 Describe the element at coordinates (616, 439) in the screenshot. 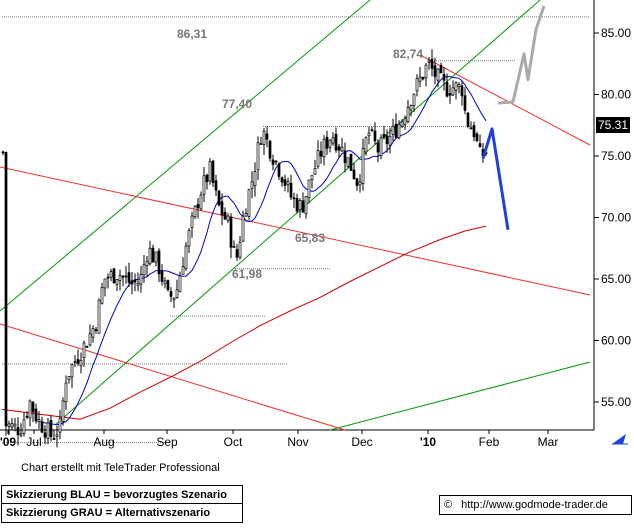

I see `scroll-arrow-icon` at that location.